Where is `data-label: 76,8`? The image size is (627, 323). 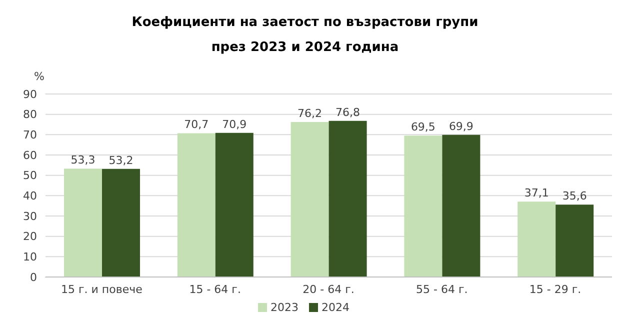 data-label: 76,8 is located at coordinates (348, 112).